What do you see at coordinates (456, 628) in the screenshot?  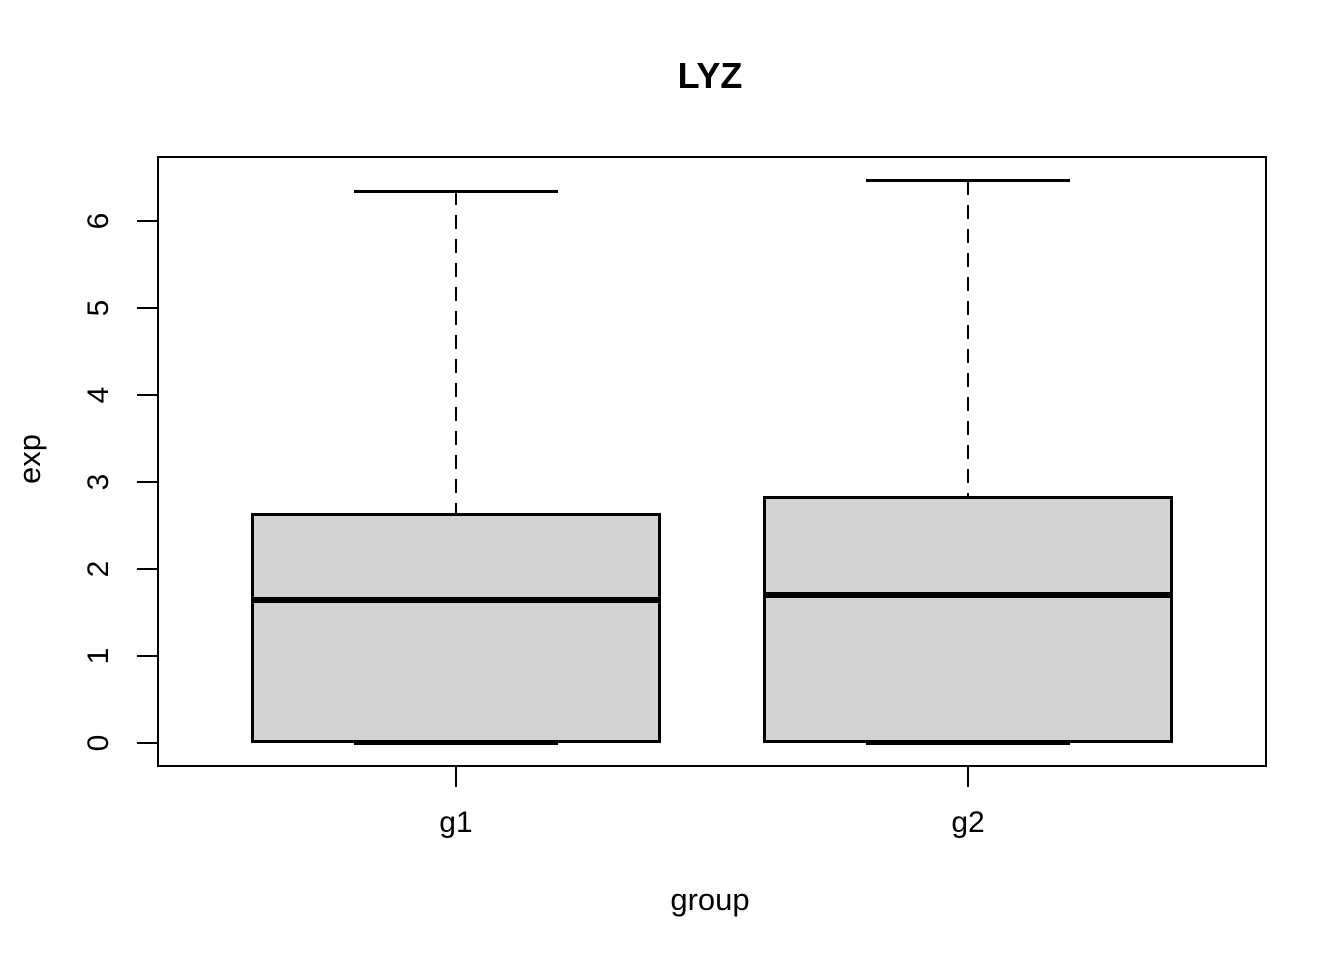 I see `box-g1` at bounding box center [456, 628].